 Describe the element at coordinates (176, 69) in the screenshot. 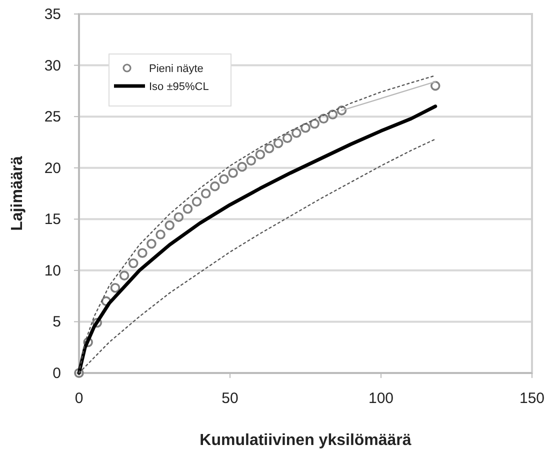

I see `legend-label: Pieni näyte` at that location.